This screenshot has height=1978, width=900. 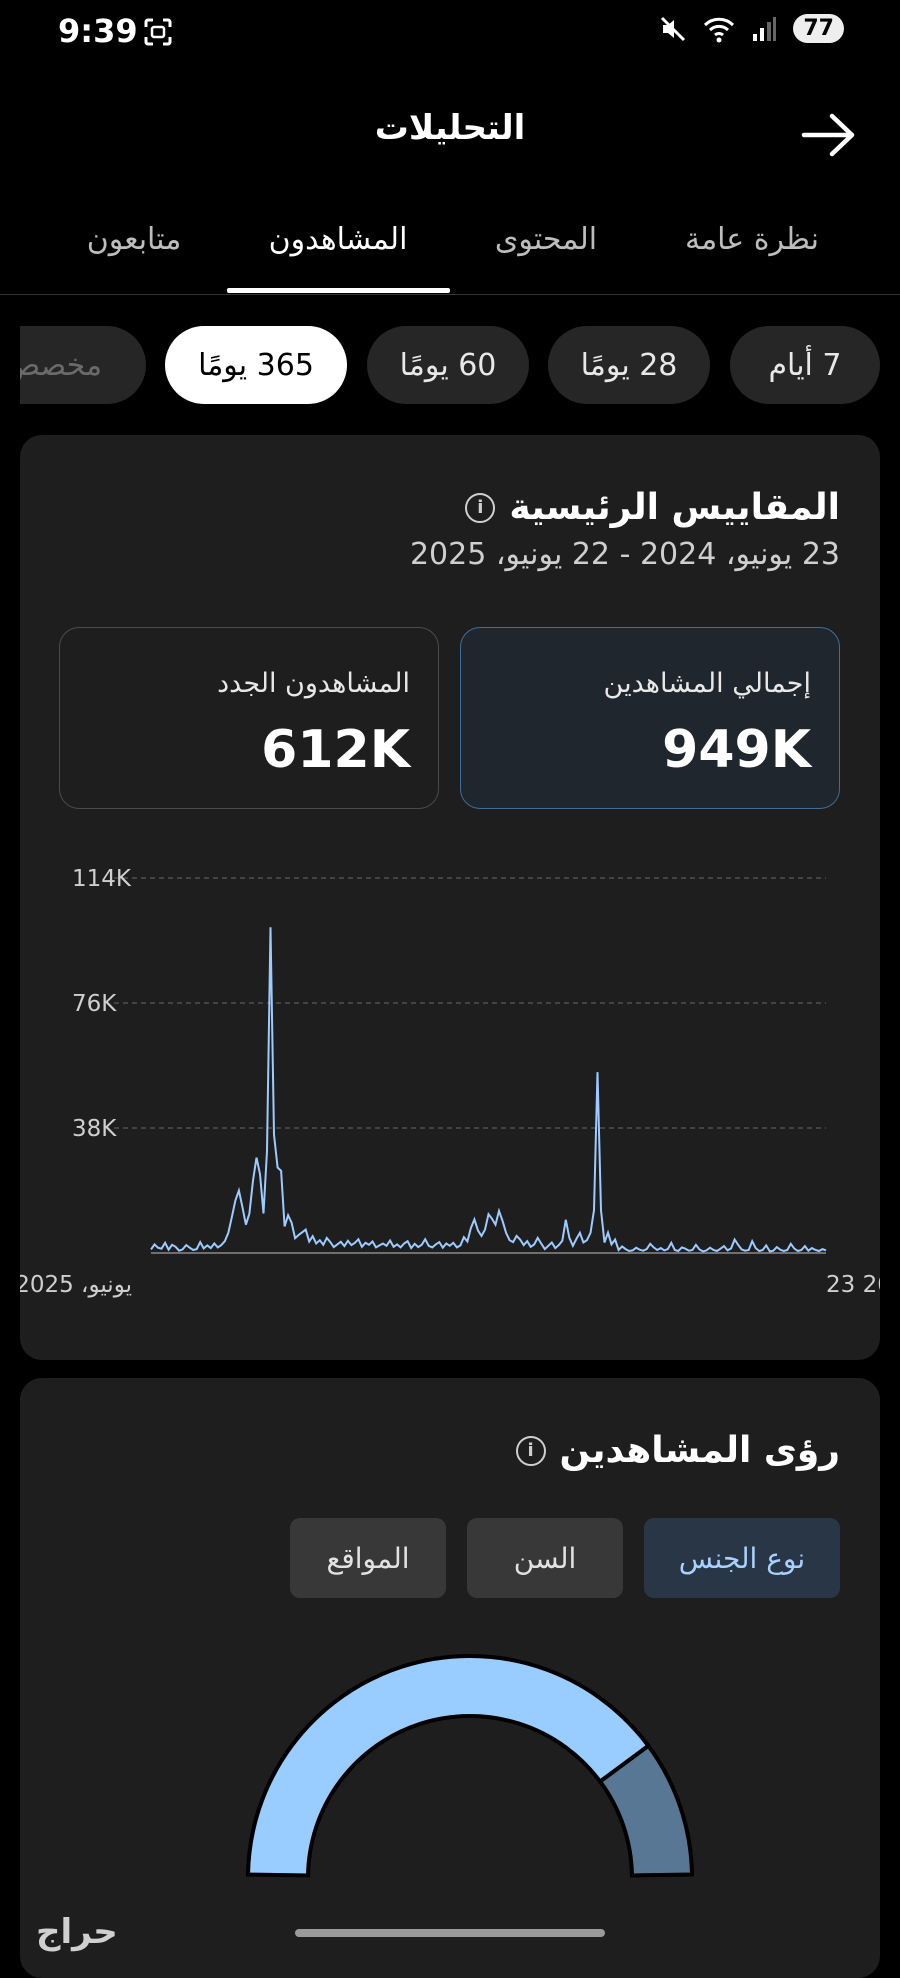 I want to click on y-tick-label: 38K, so click(x=94, y=1129).